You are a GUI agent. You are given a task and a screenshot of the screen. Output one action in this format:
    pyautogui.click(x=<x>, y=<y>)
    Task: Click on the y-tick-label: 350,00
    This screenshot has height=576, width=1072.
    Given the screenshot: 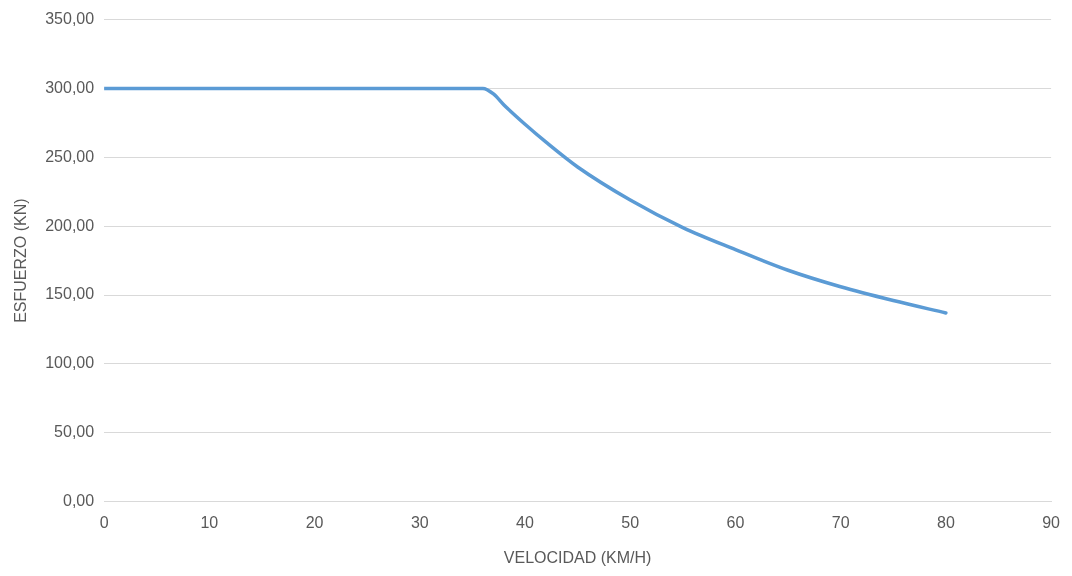 What is the action you would take?
    pyautogui.click(x=70, y=19)
    